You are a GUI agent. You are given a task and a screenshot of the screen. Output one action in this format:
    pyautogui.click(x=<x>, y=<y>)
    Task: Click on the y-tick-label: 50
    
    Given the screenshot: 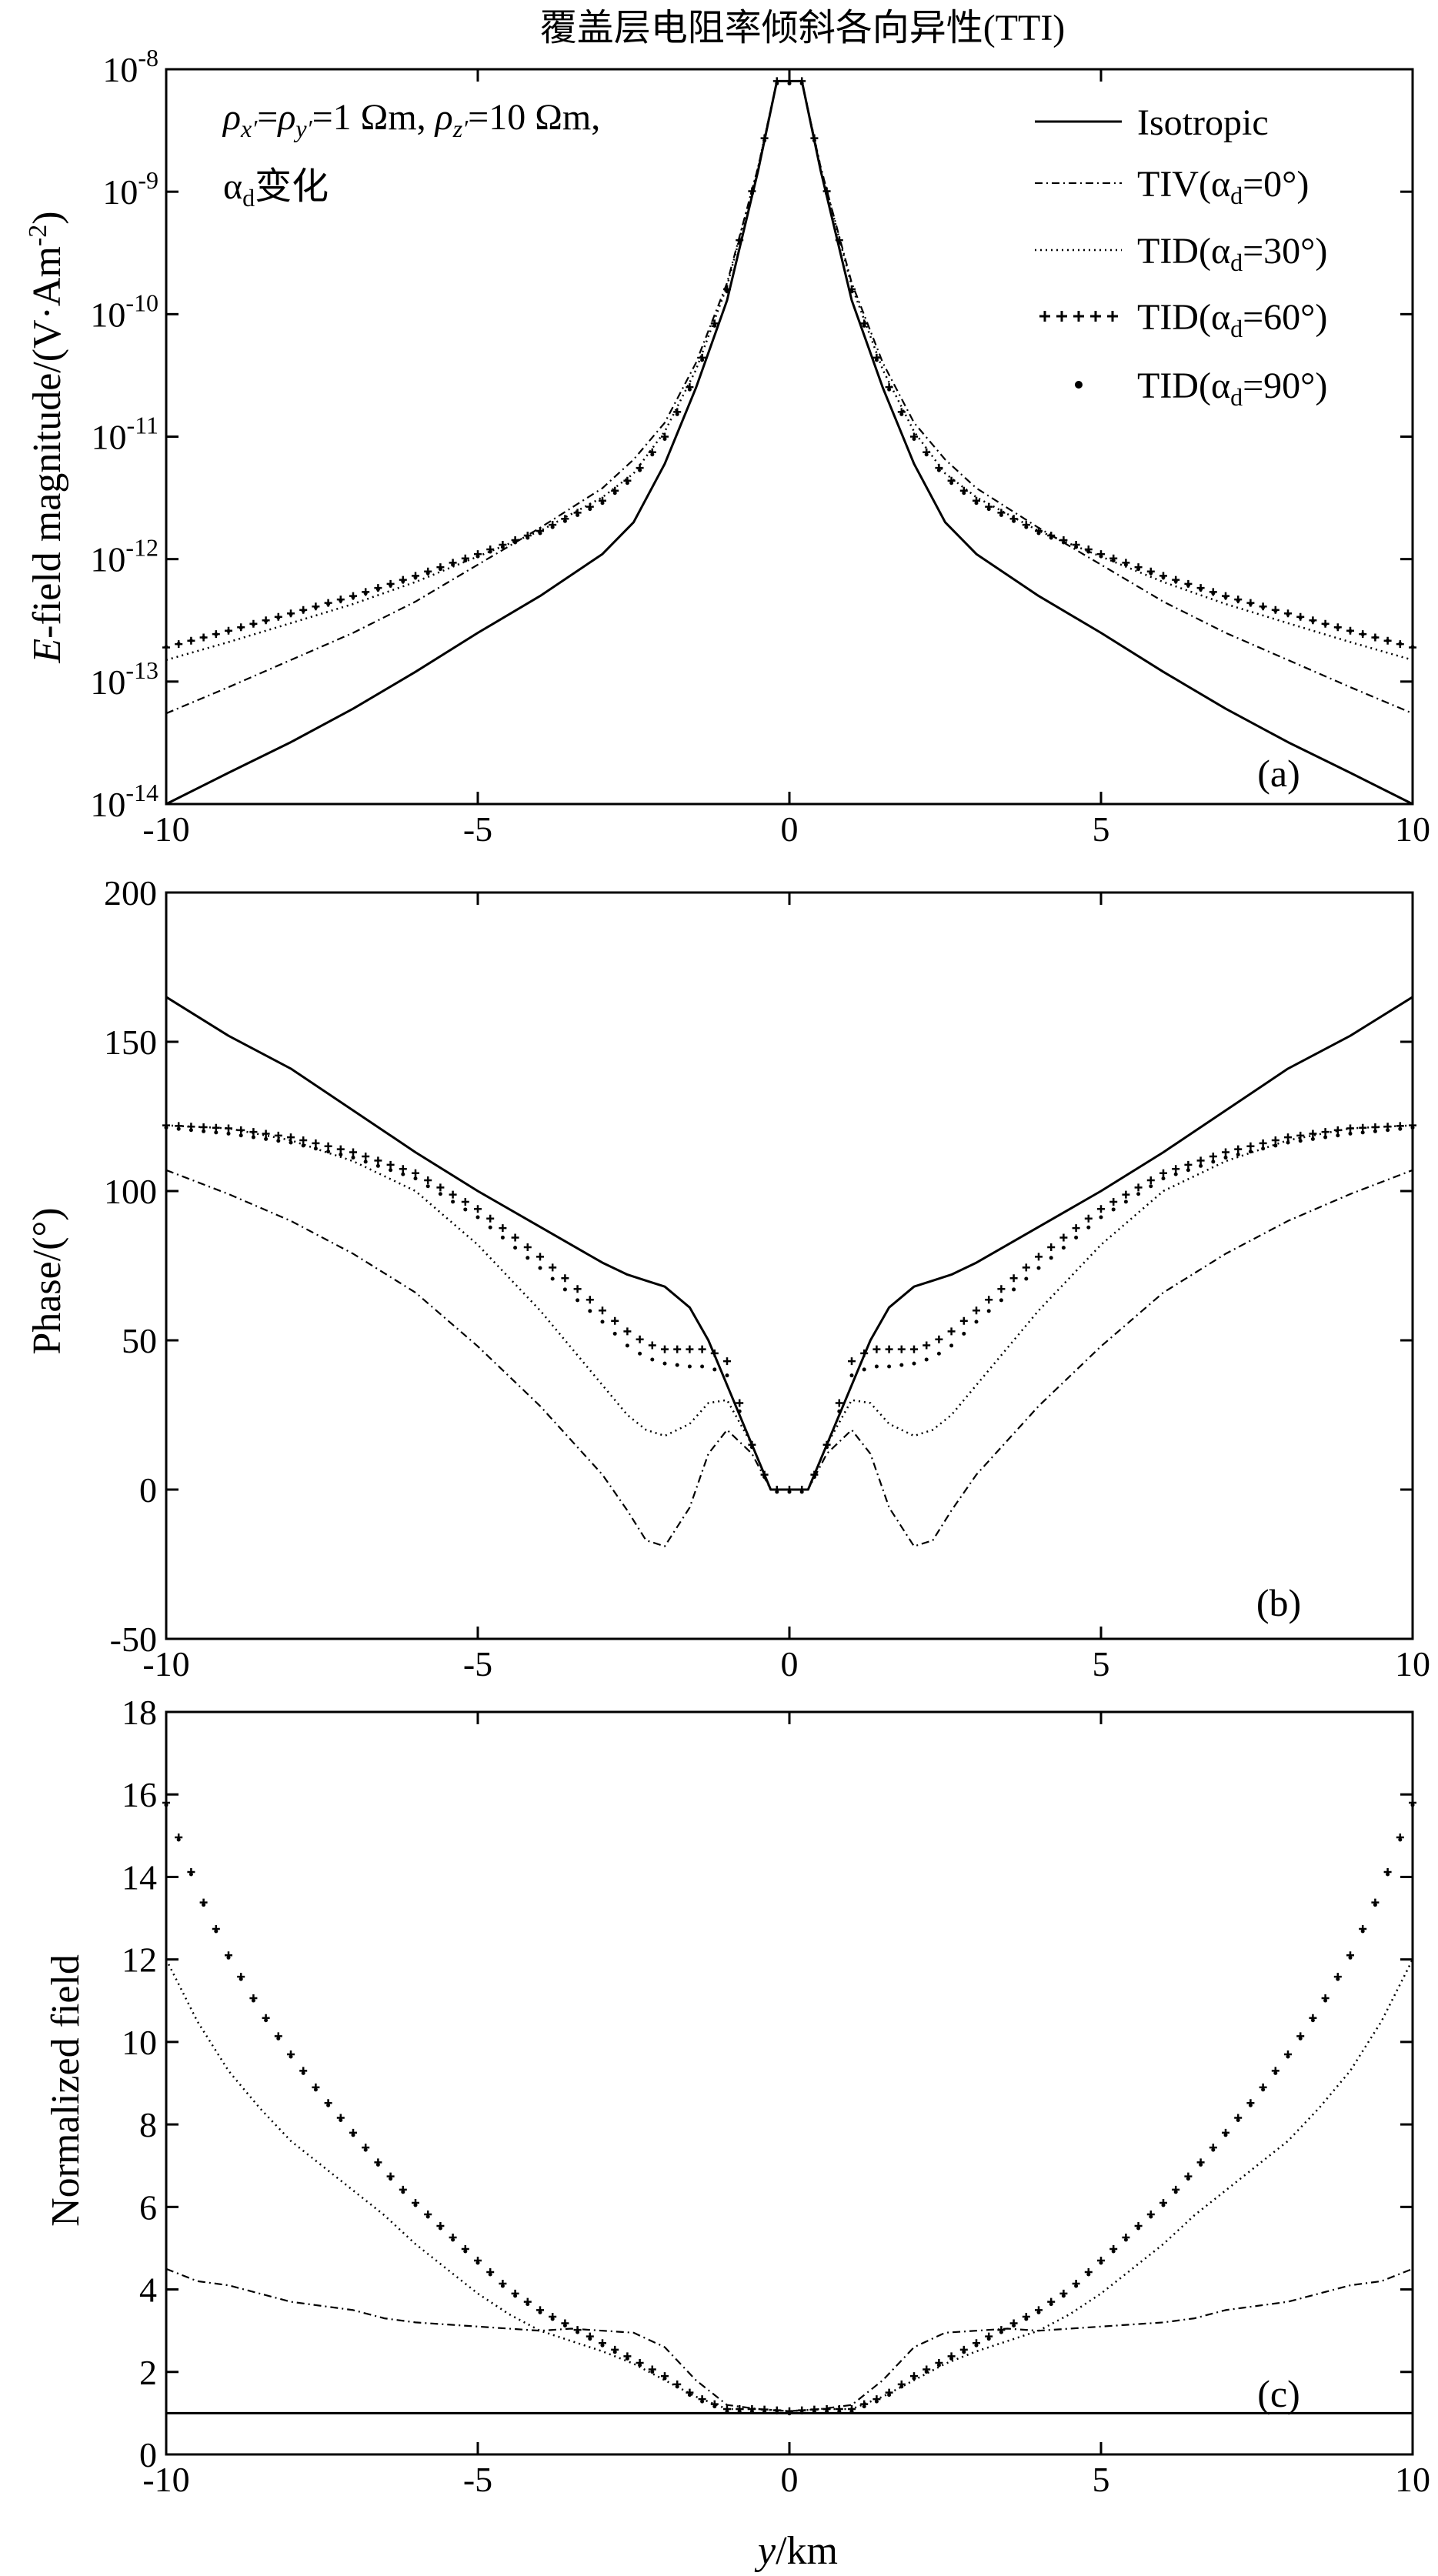 What is the action you would take?
    pyautogui.click(x=139, y=1340)
    